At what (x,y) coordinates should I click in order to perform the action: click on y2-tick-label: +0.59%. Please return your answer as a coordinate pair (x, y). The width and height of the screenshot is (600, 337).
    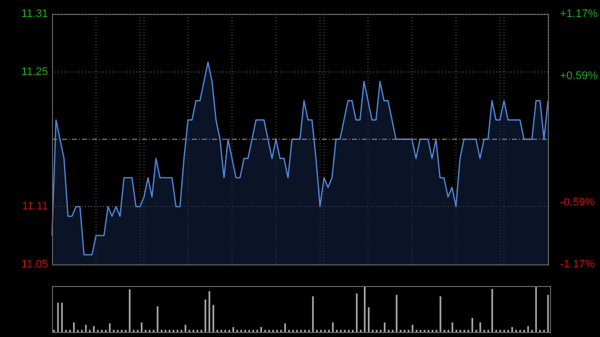
    Looking at the image, I should click on (579, 76).